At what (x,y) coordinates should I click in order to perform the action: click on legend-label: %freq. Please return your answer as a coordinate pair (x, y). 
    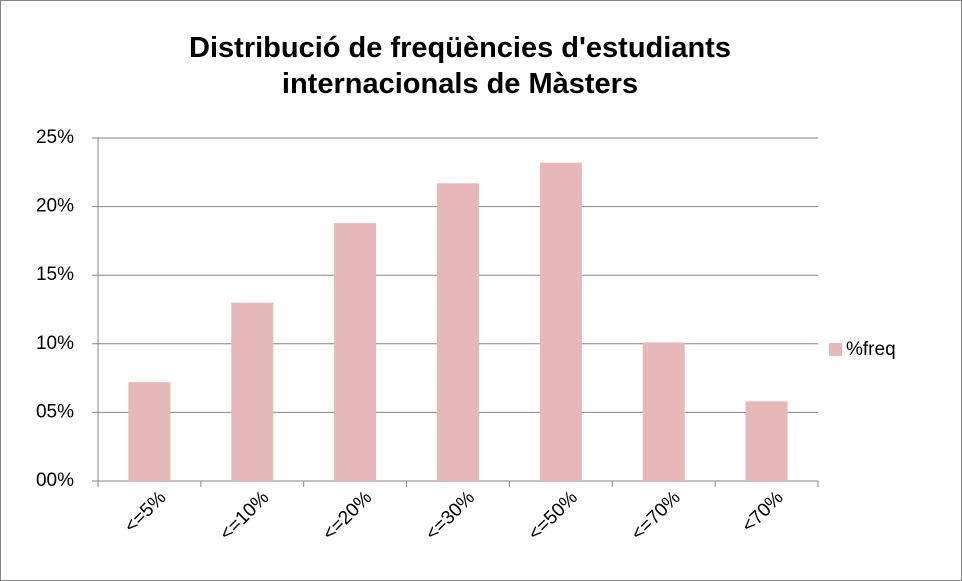
    Looking at the image, I should click on (871, 349).